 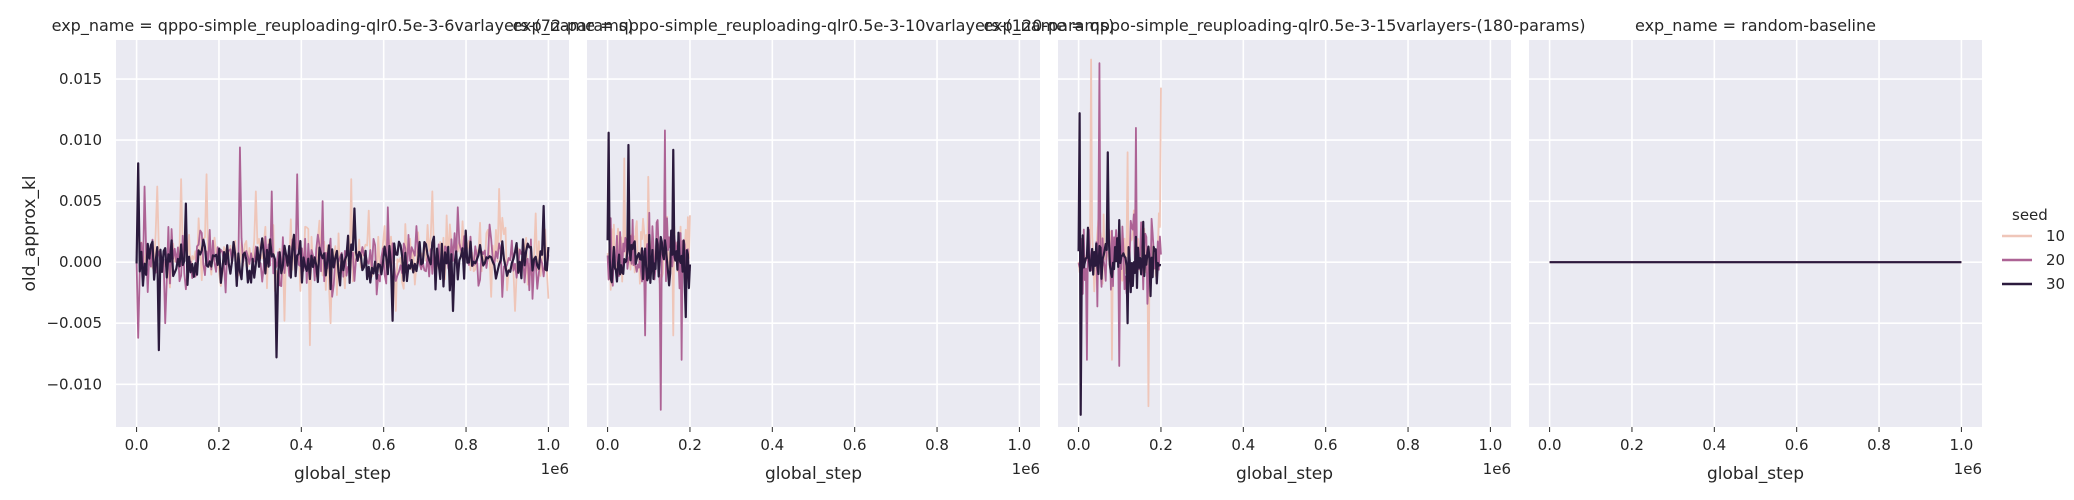 What do you see at coordinates (2055, 260) in the screenshot?
I see `legend-label: 20` at bounding box center [2055, 260].